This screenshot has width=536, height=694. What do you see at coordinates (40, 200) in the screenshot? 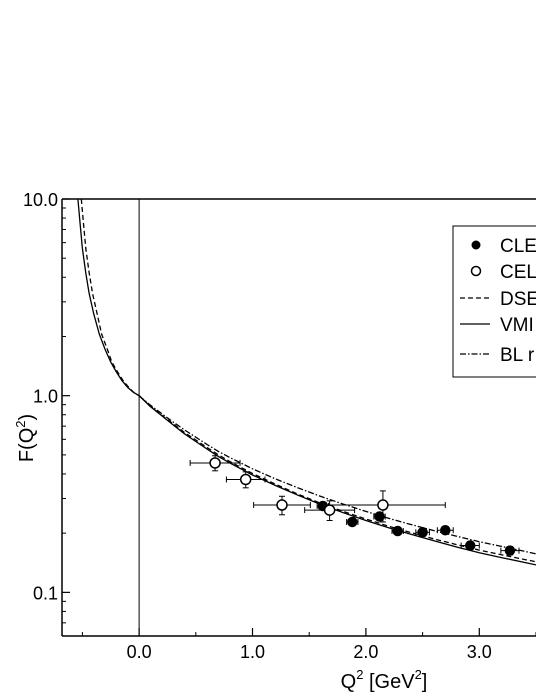
I see `y-tick-label: 10.0` at bounding box center [40, 200].